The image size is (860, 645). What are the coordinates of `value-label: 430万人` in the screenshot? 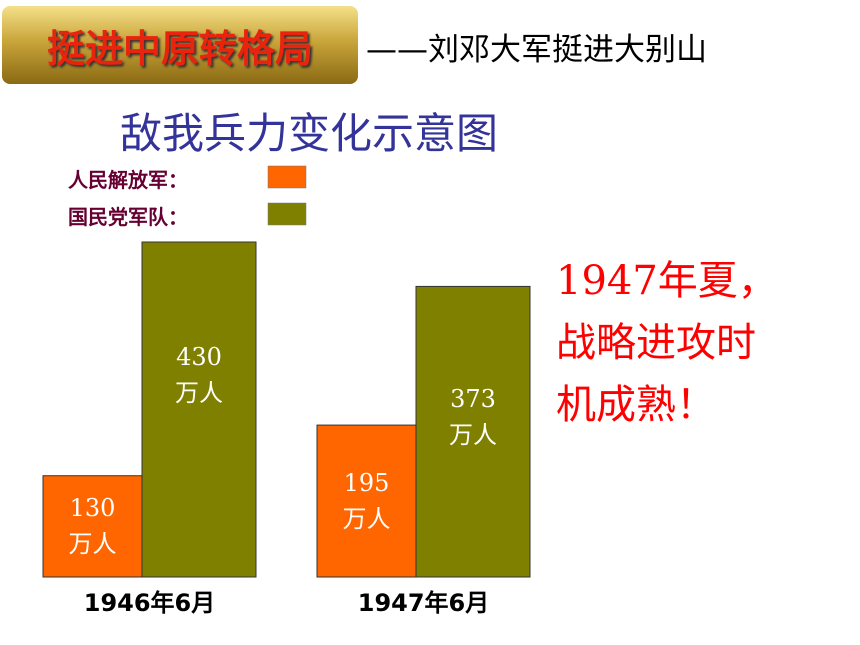 It's located at (199, 375).